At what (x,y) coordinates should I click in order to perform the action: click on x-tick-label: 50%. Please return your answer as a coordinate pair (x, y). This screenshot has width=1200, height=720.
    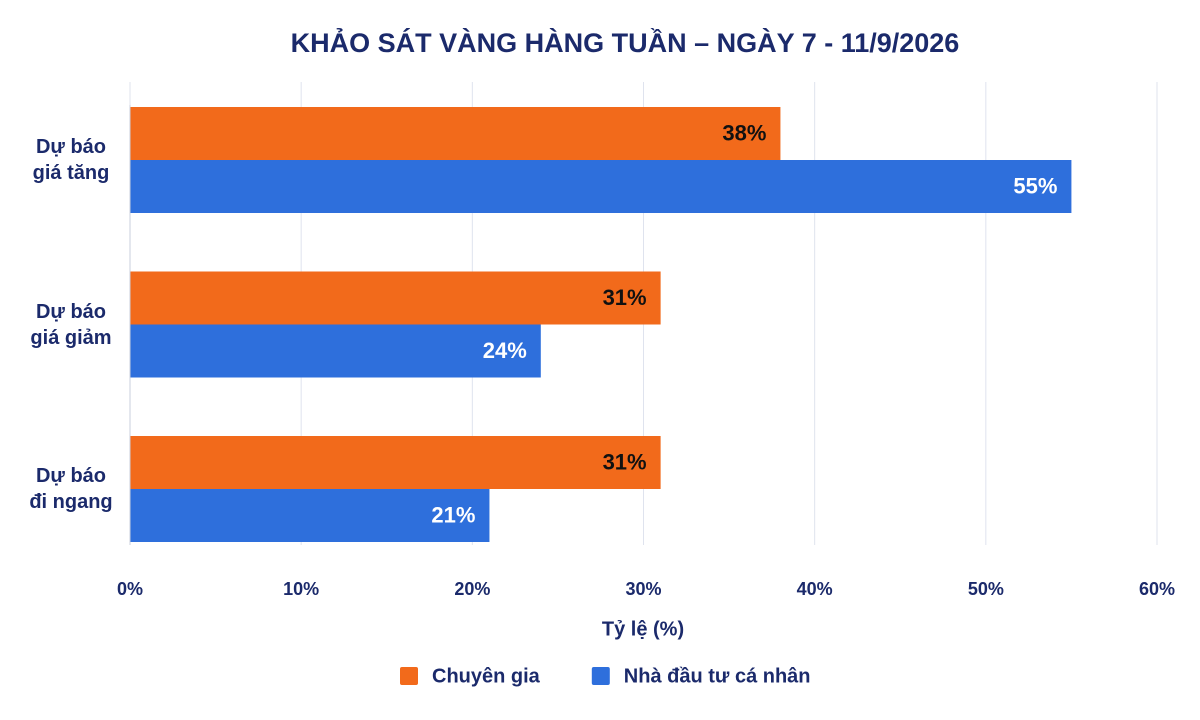
    Looking at the image, I should click on (986, 589).